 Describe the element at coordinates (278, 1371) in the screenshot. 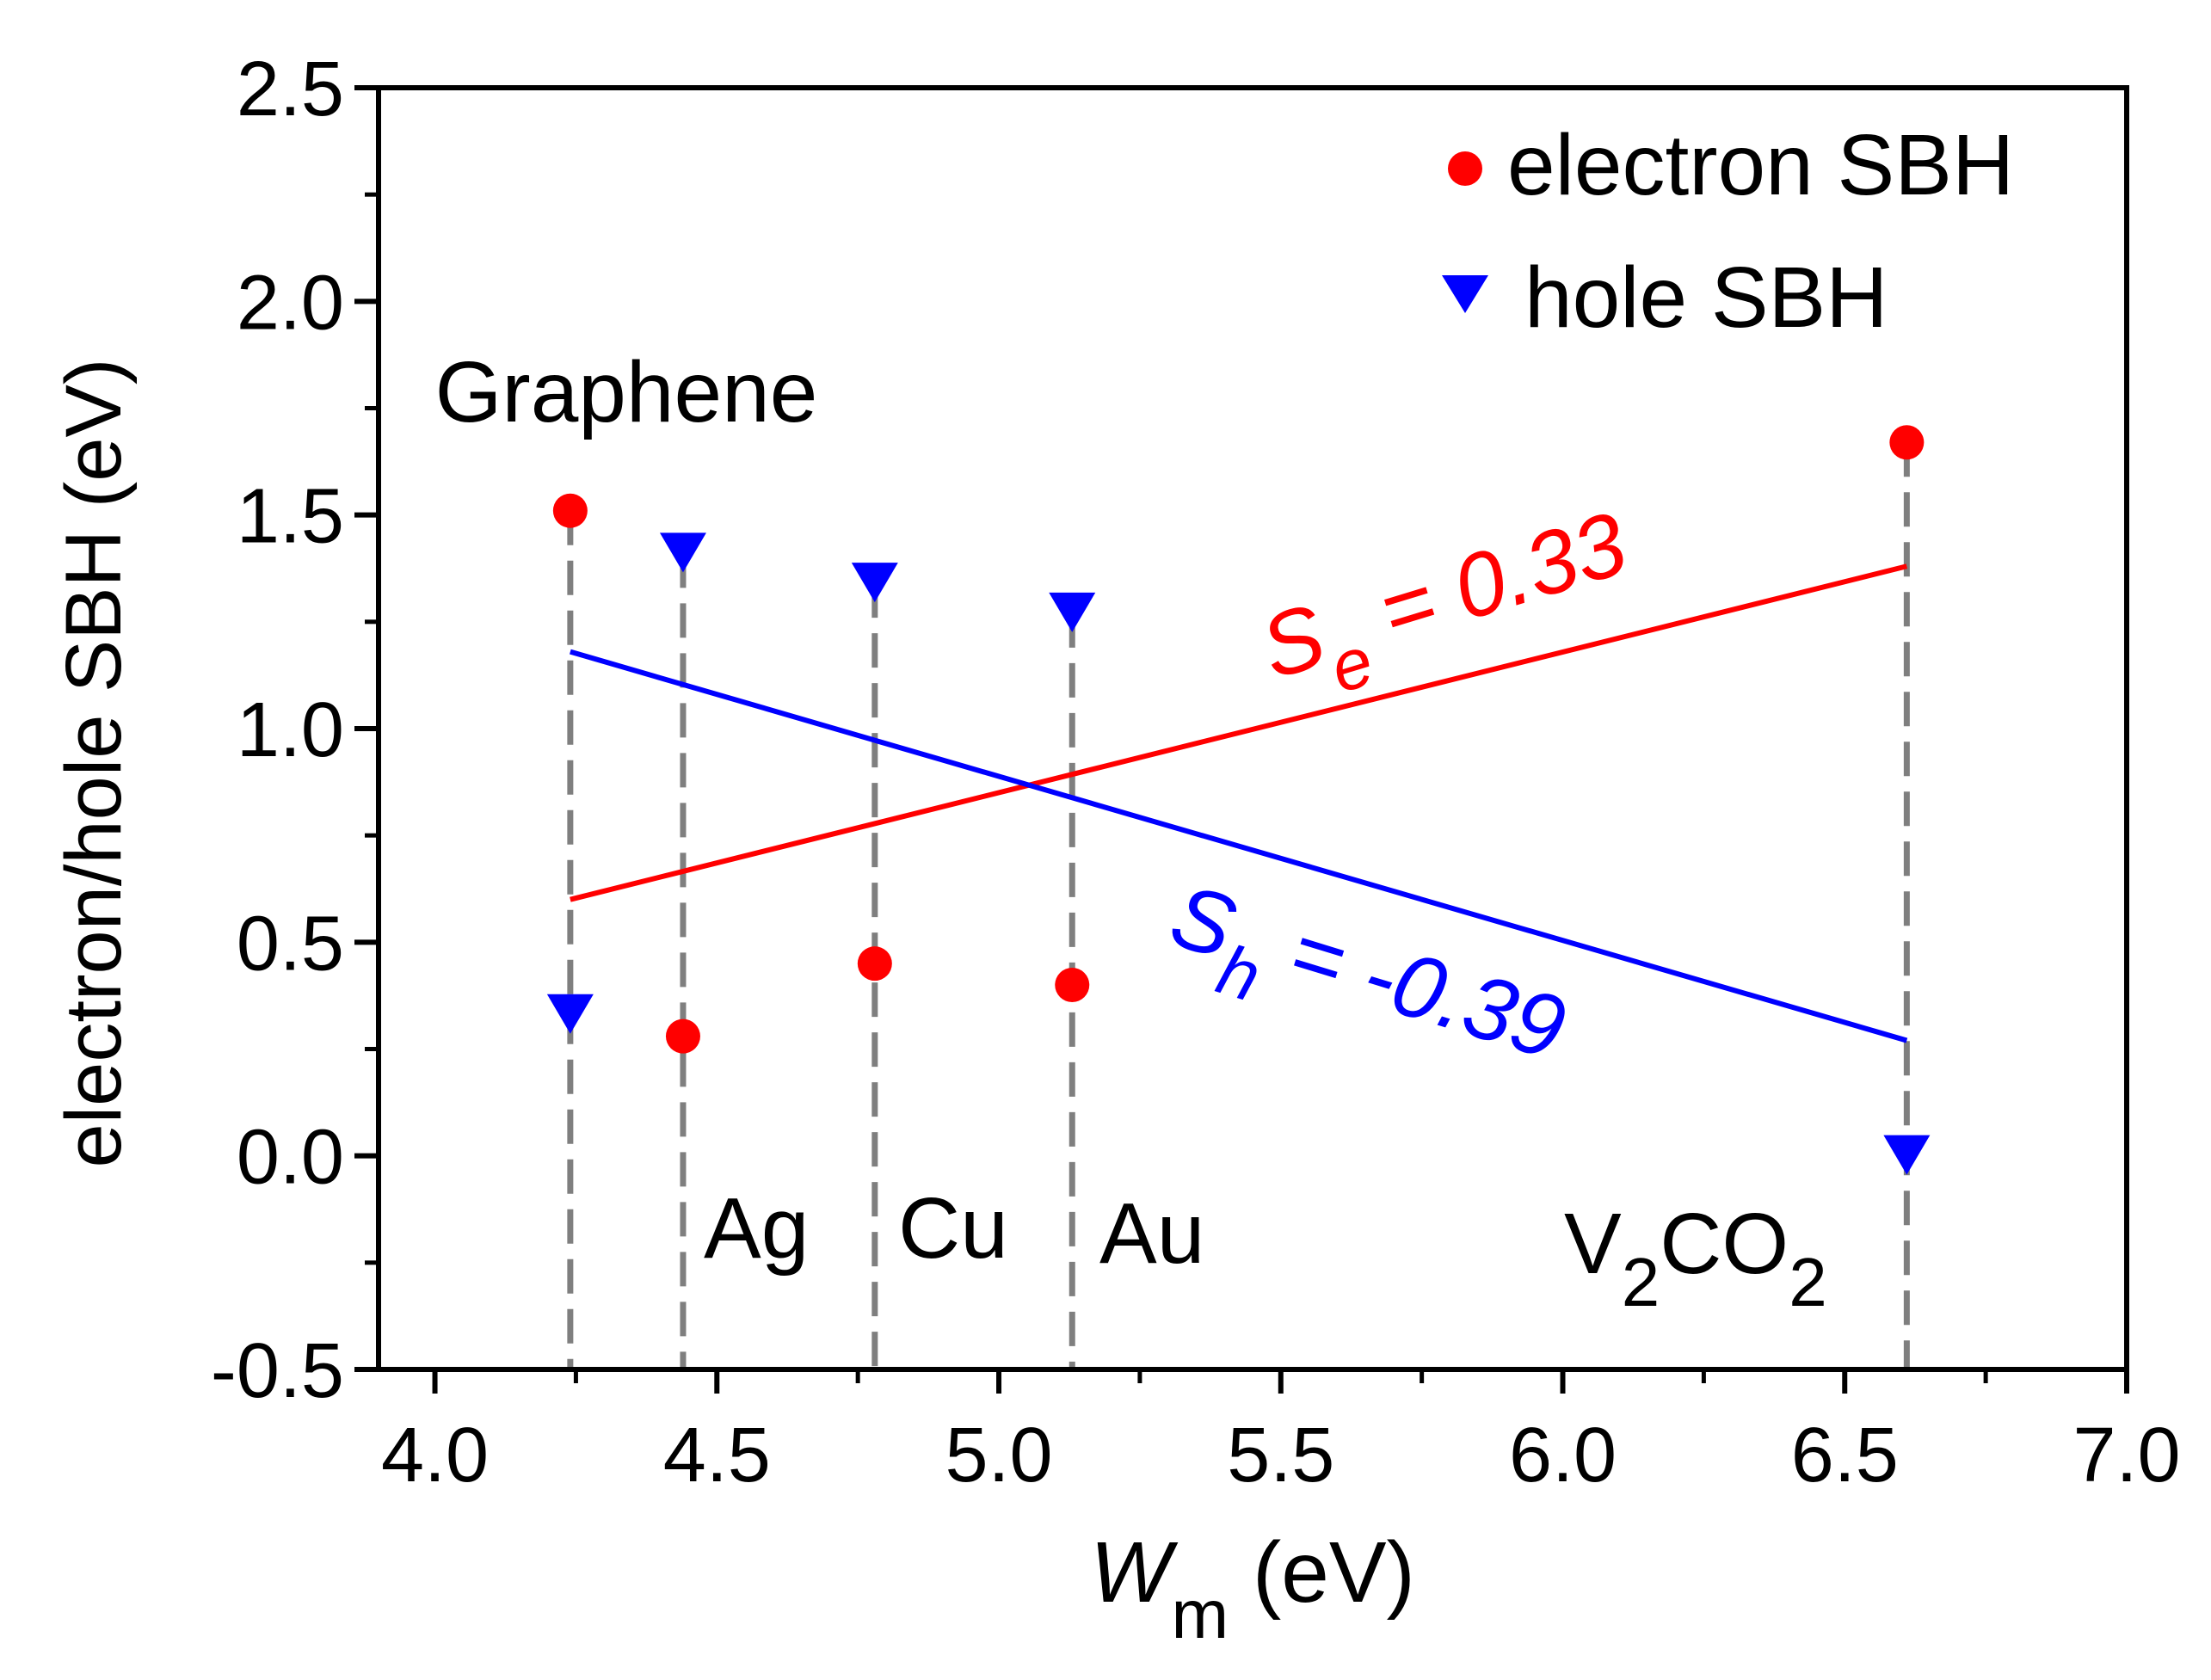

I see `y-tick-label: -0.5` at that location.